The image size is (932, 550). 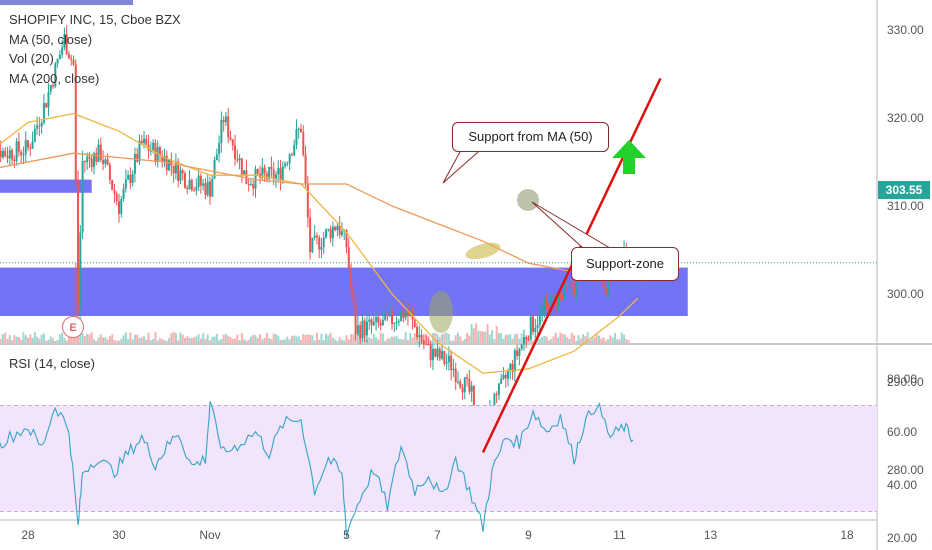 What do you see at coordinates (483, 251) in the screenshot?
I see `ma-touch-highlight` at bounding box center [483, 251].